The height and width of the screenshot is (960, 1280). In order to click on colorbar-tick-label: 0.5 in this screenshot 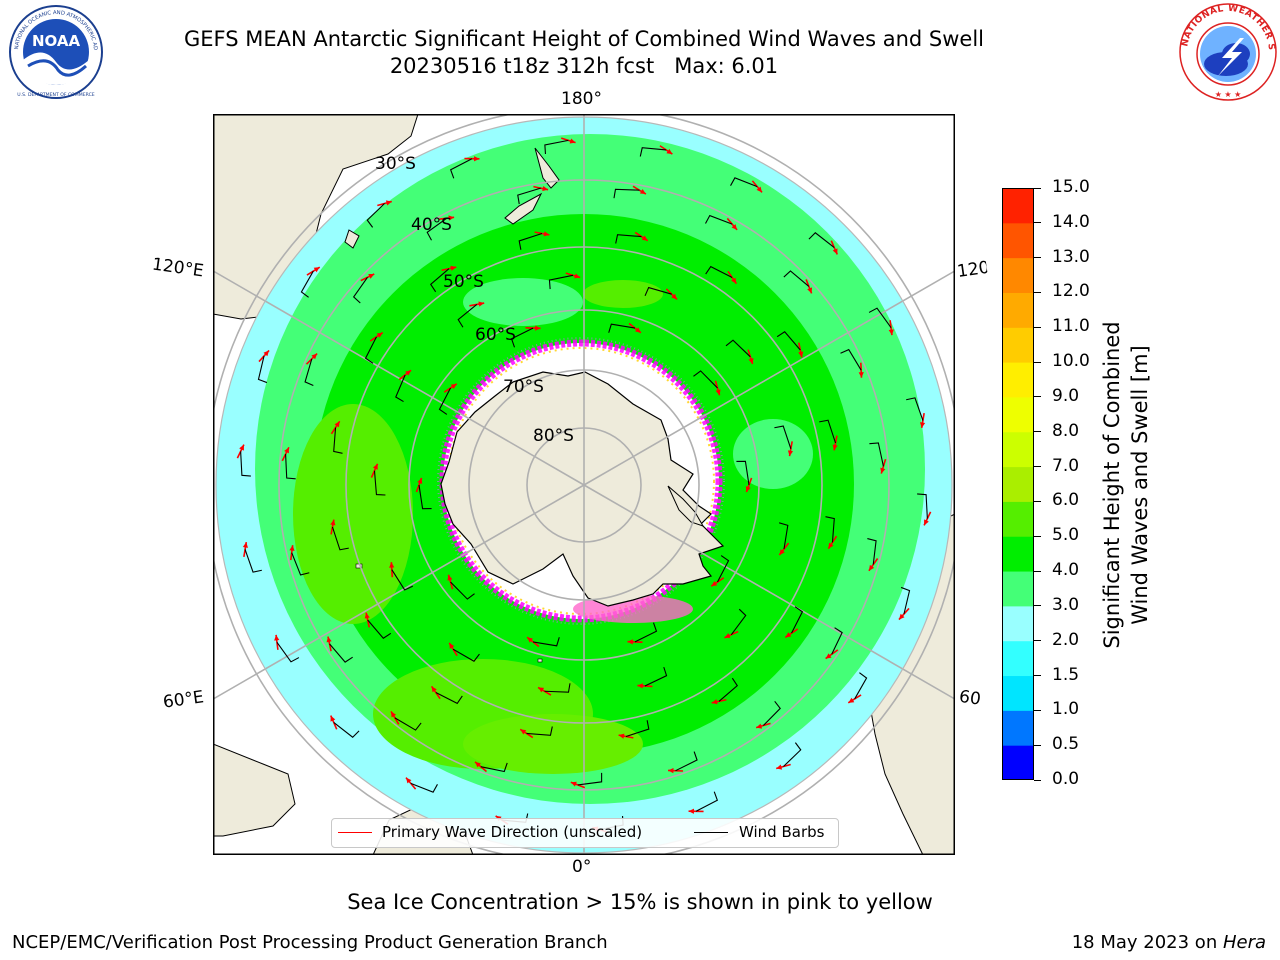, I will do `click(1066, 744)`.